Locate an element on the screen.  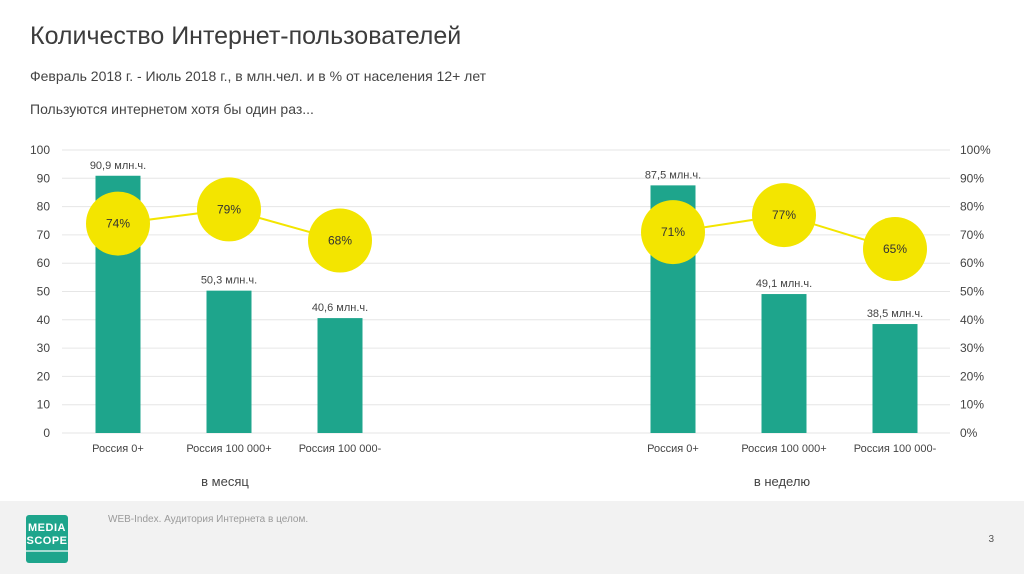
page-title: Количество Интернет-пользователей is located at coordinates (246, 36).